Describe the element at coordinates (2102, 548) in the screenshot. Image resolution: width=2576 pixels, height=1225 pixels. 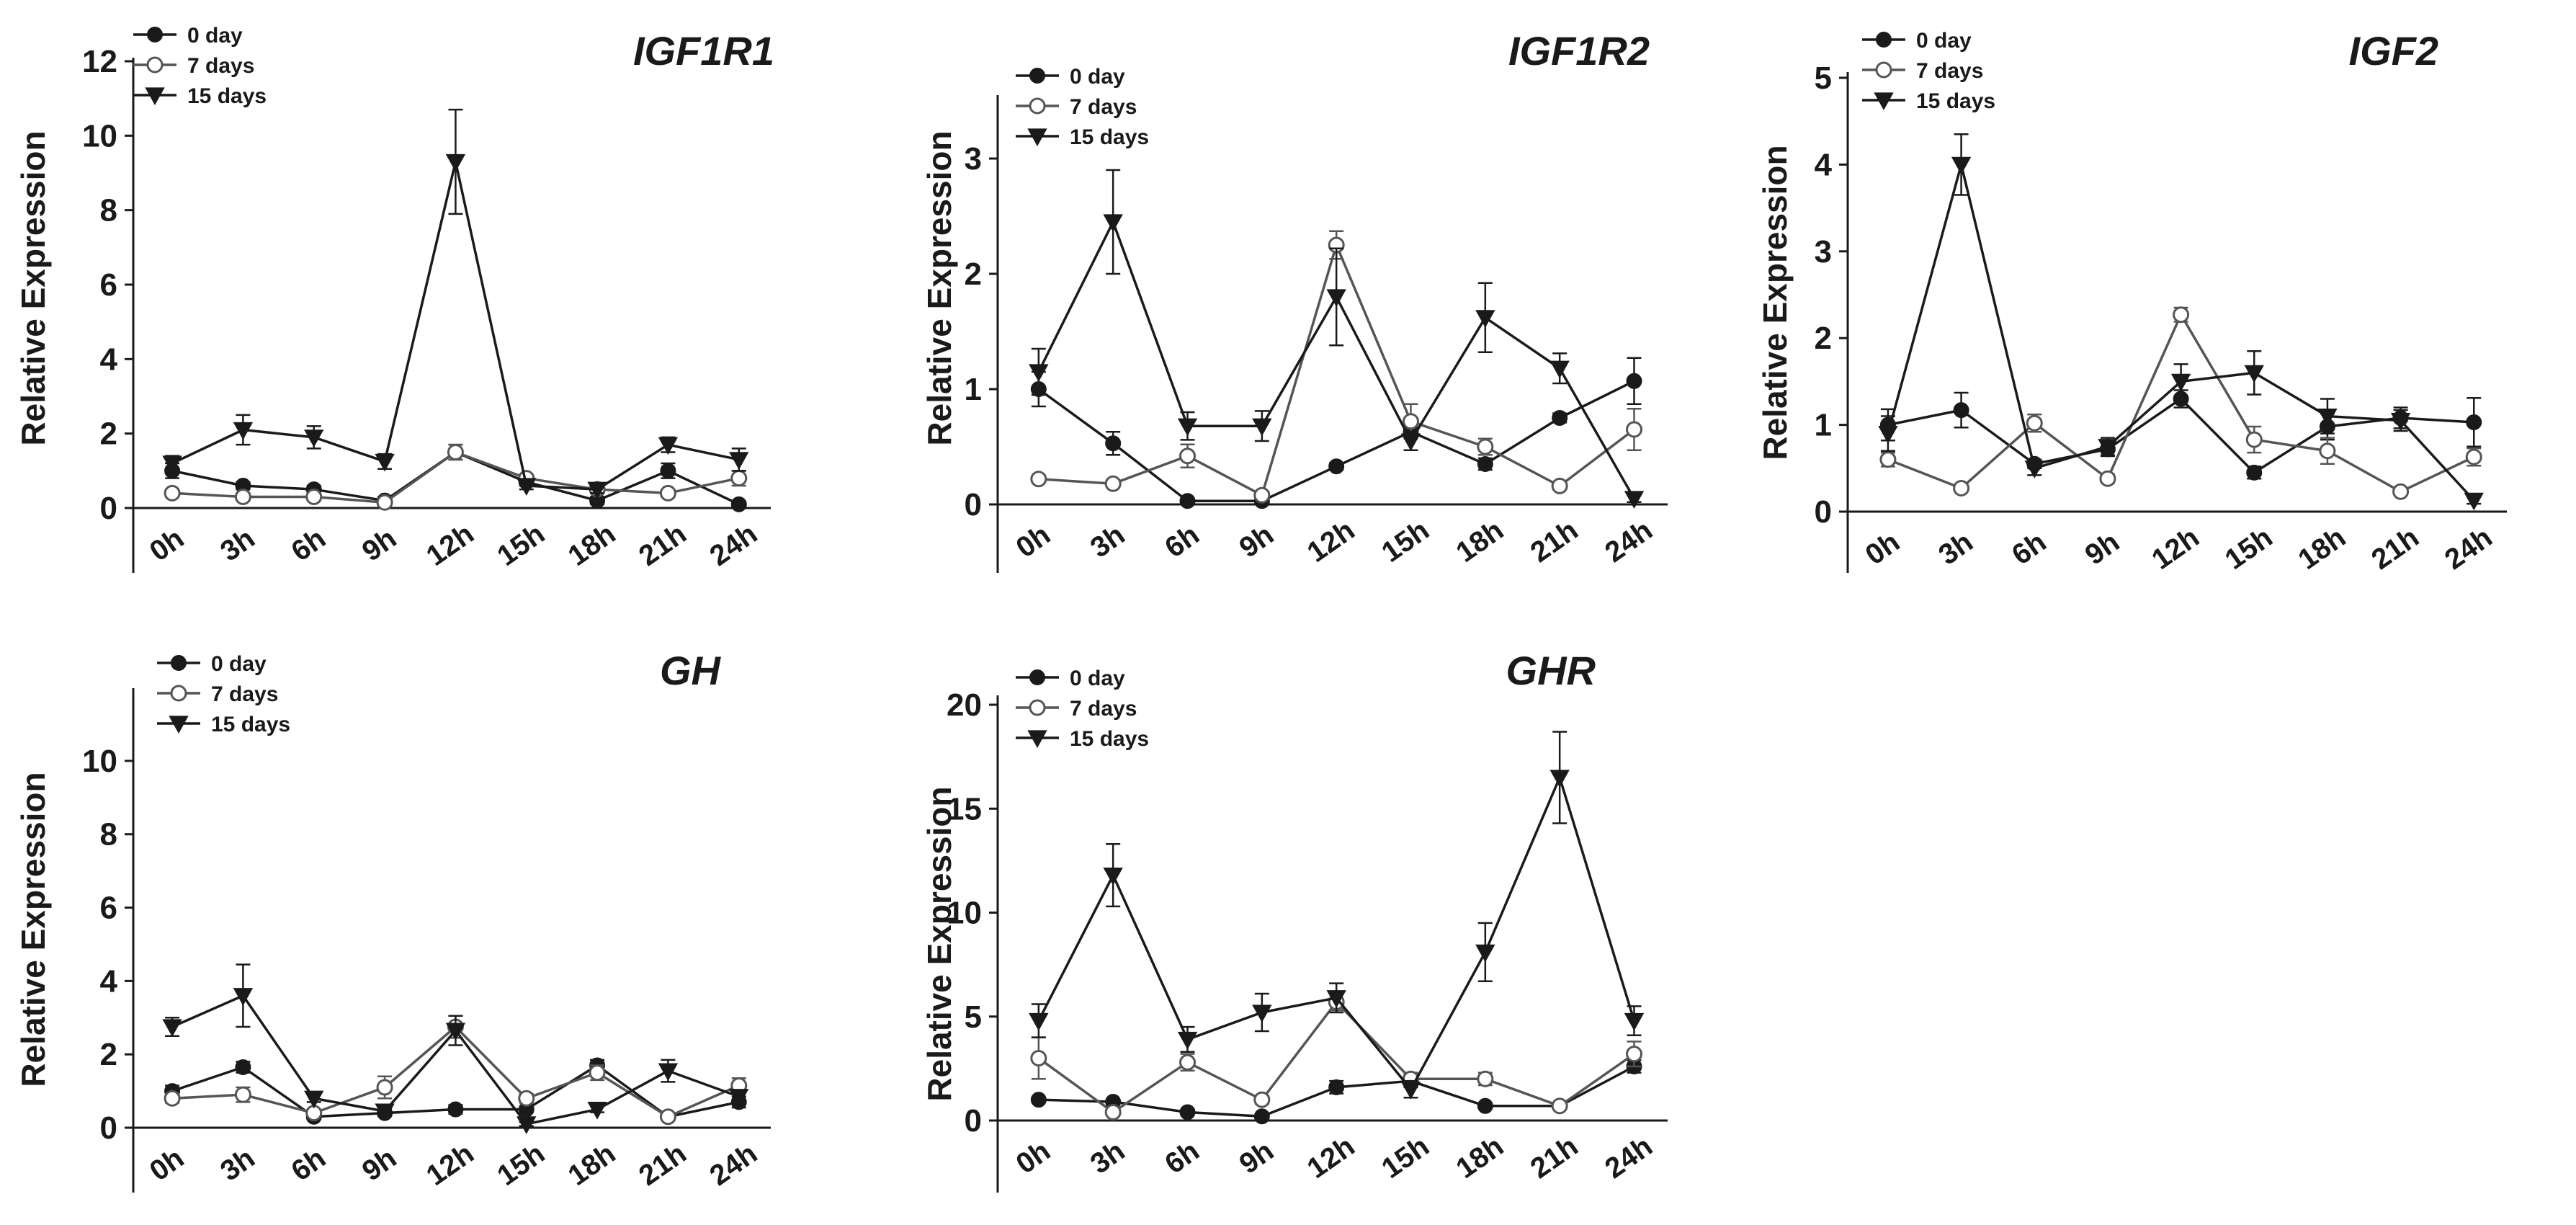
I see `x-tick-label: 9h` at that location.